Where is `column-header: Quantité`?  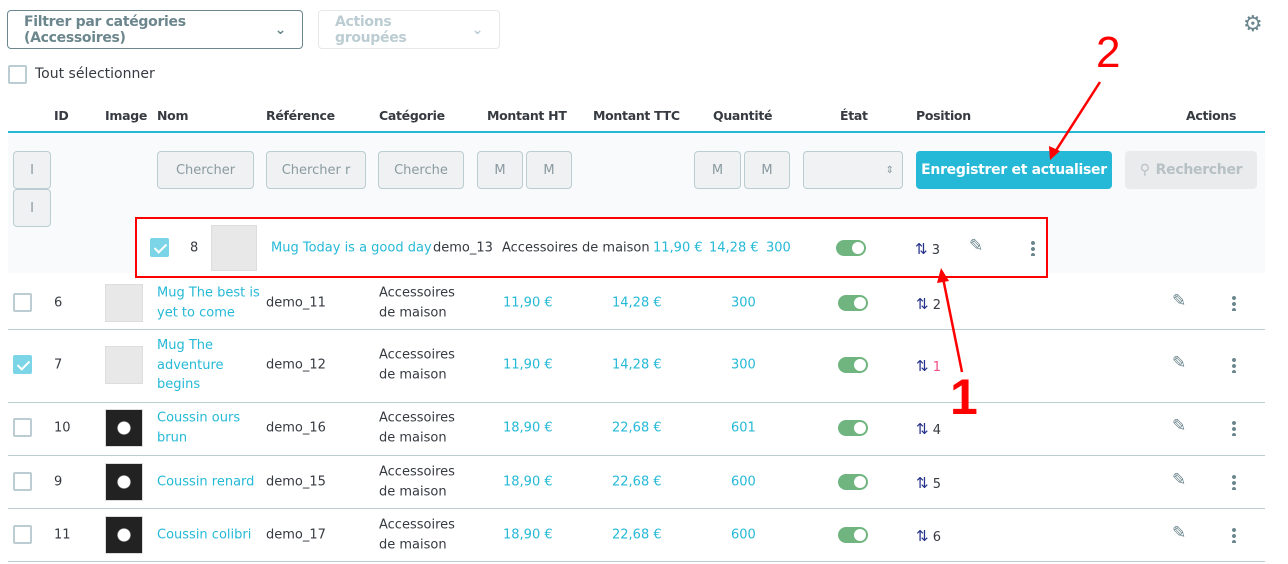
column-header: Quantité is located at coordinates (743, 115).